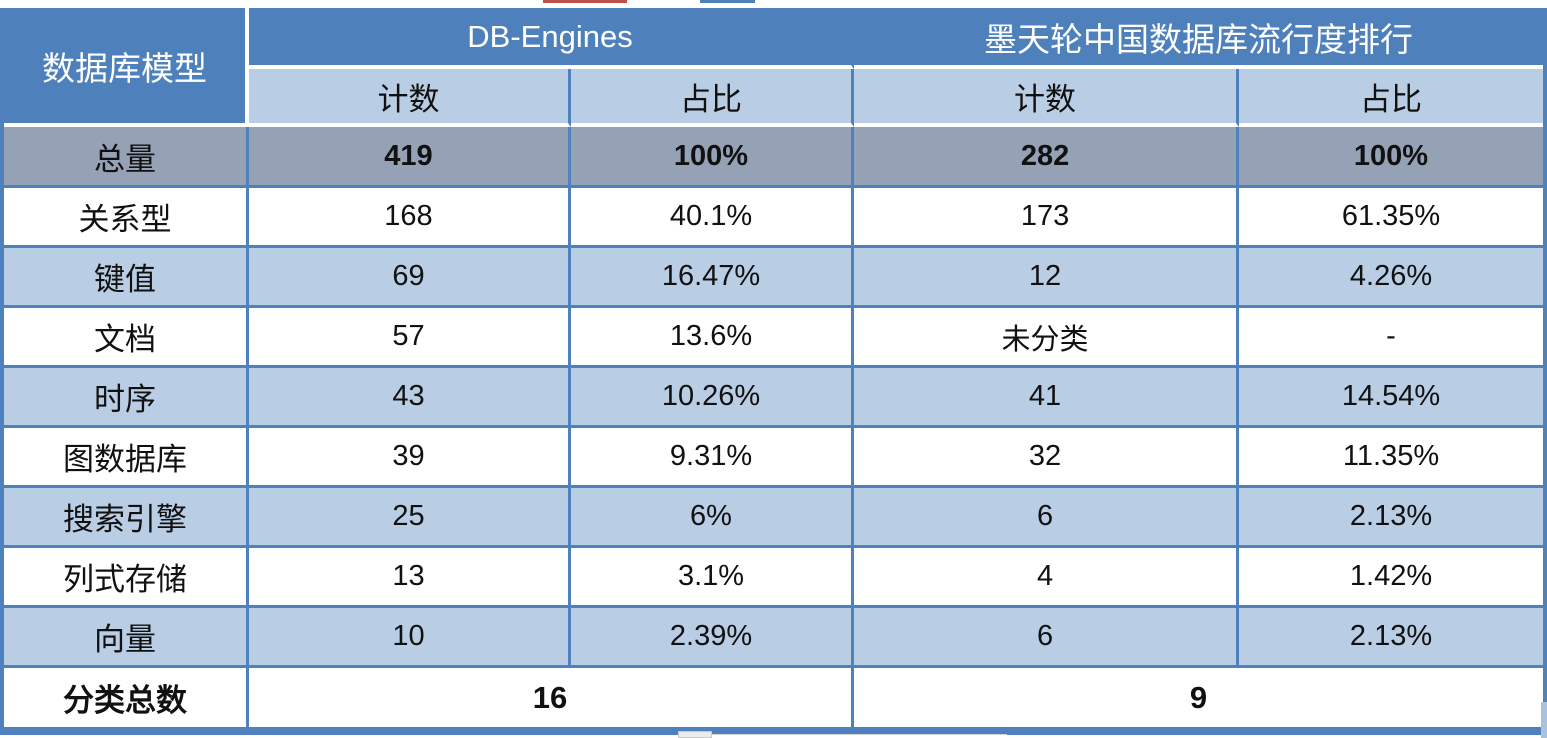 Image resolution: width=1547 pixels, height=738 pixels. Describe the element at coordinates (713, 398) in the screenshot. I see `db-percent-cell: 10.26%` at that location.